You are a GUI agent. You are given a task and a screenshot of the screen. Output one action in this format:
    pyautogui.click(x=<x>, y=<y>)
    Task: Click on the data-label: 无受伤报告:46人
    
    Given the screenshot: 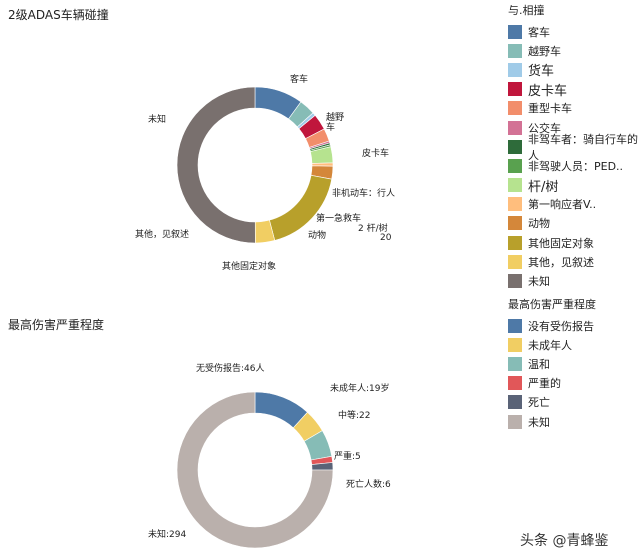 What is the action you would take?
    pyautogui.click(x=230, y=368)
    